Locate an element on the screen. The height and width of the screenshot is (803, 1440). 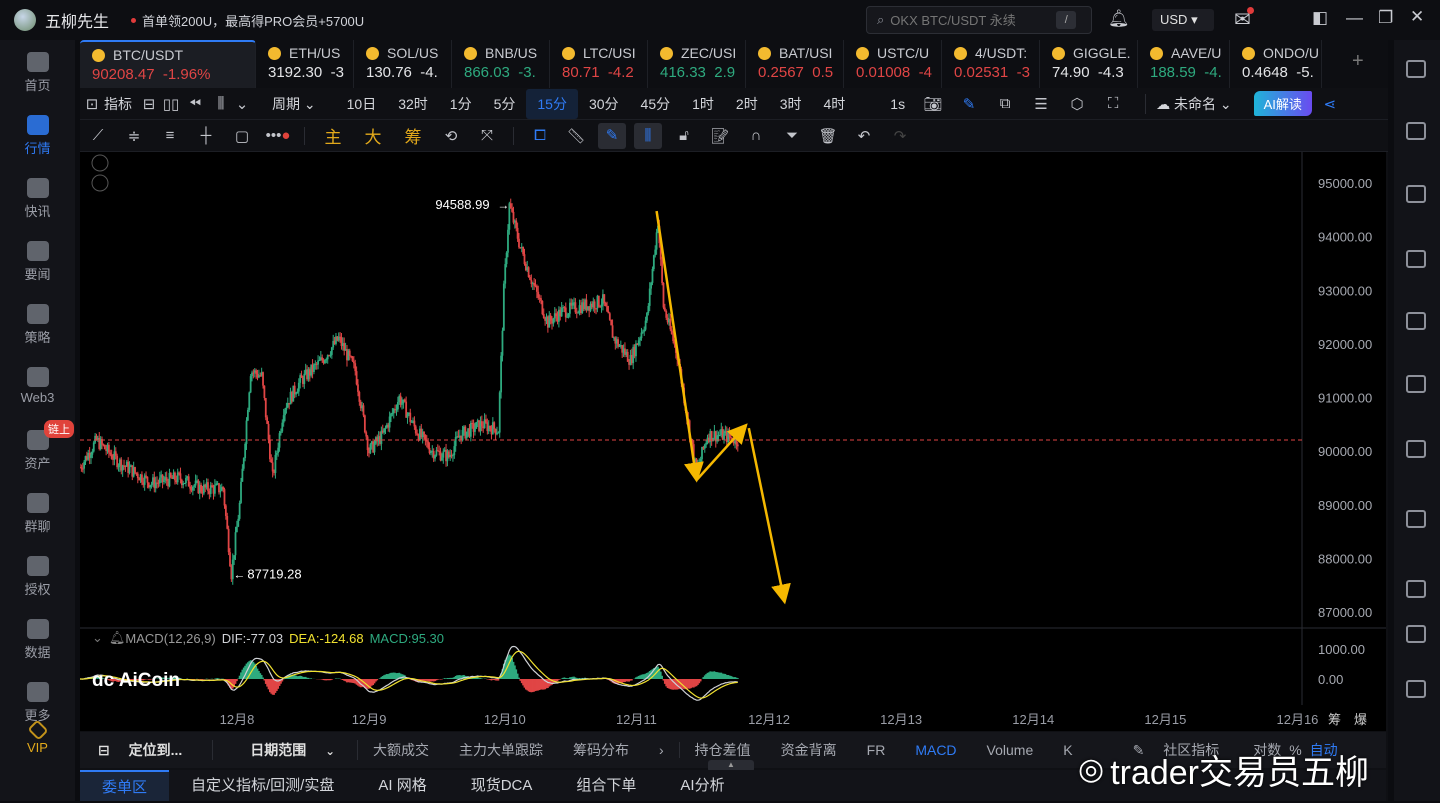
sidebar-item: 群聊 is located at coordinates (37, 514).